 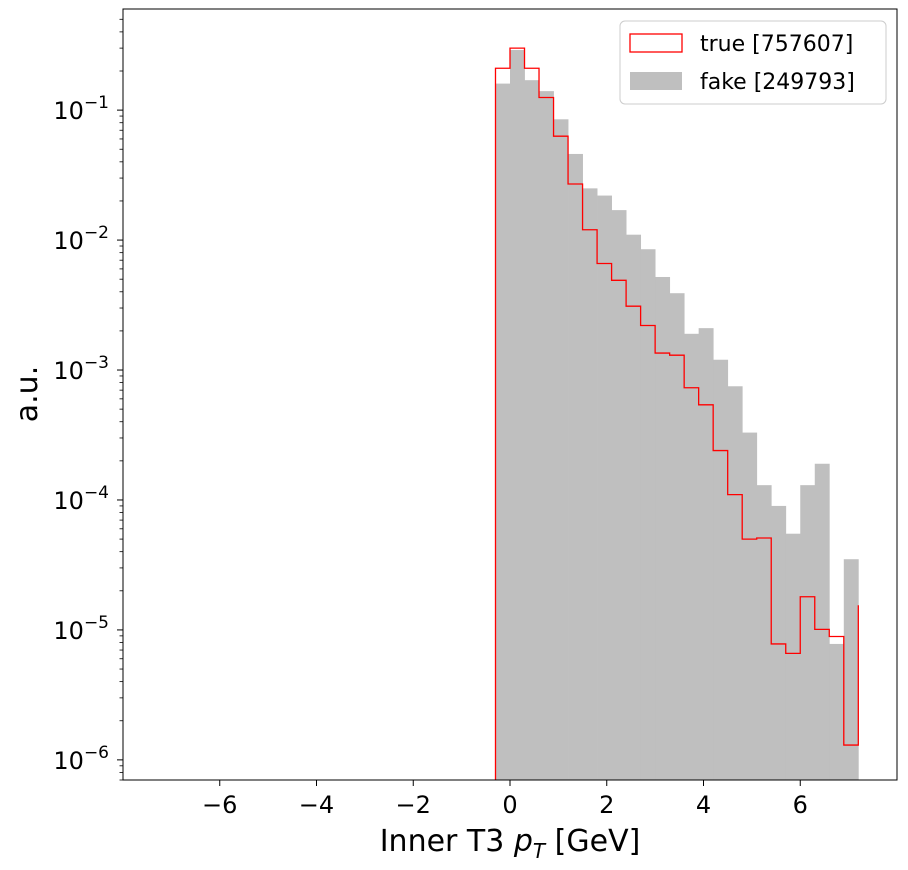 I want to click on y-tick-label: 10⁻¹, so click(x=81, y=109).